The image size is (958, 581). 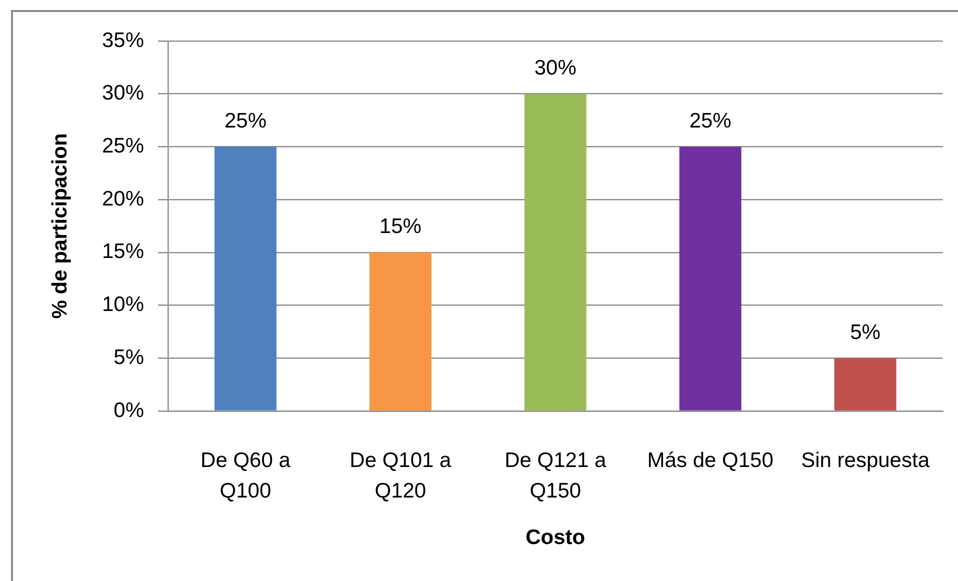 I want to click on data-label: 15%, so click(x=400, y=226).